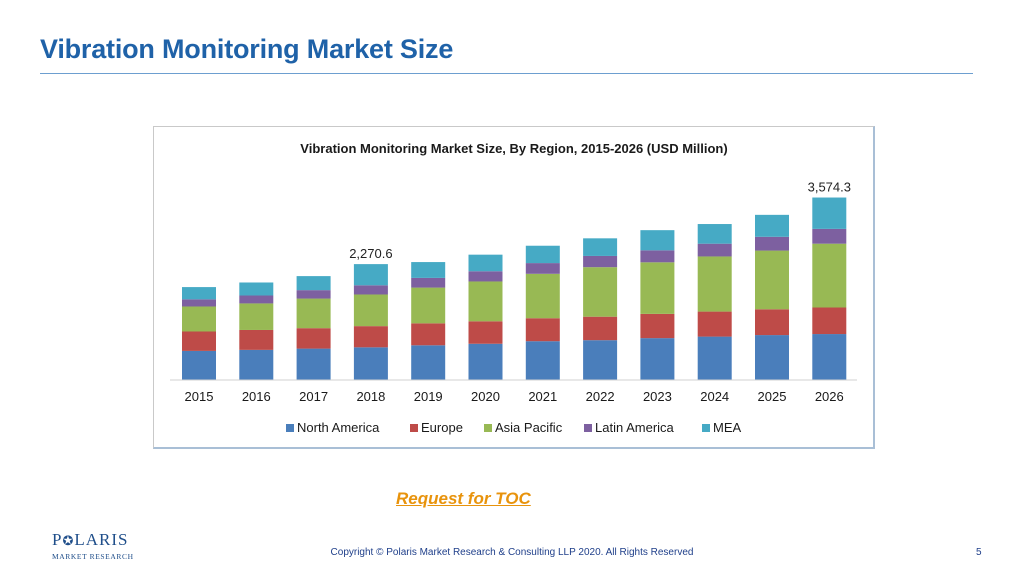 Image resolution: width=1024 pixels, height=576 pixels. I want to click on bar-mea-2024, so click(714, 234).